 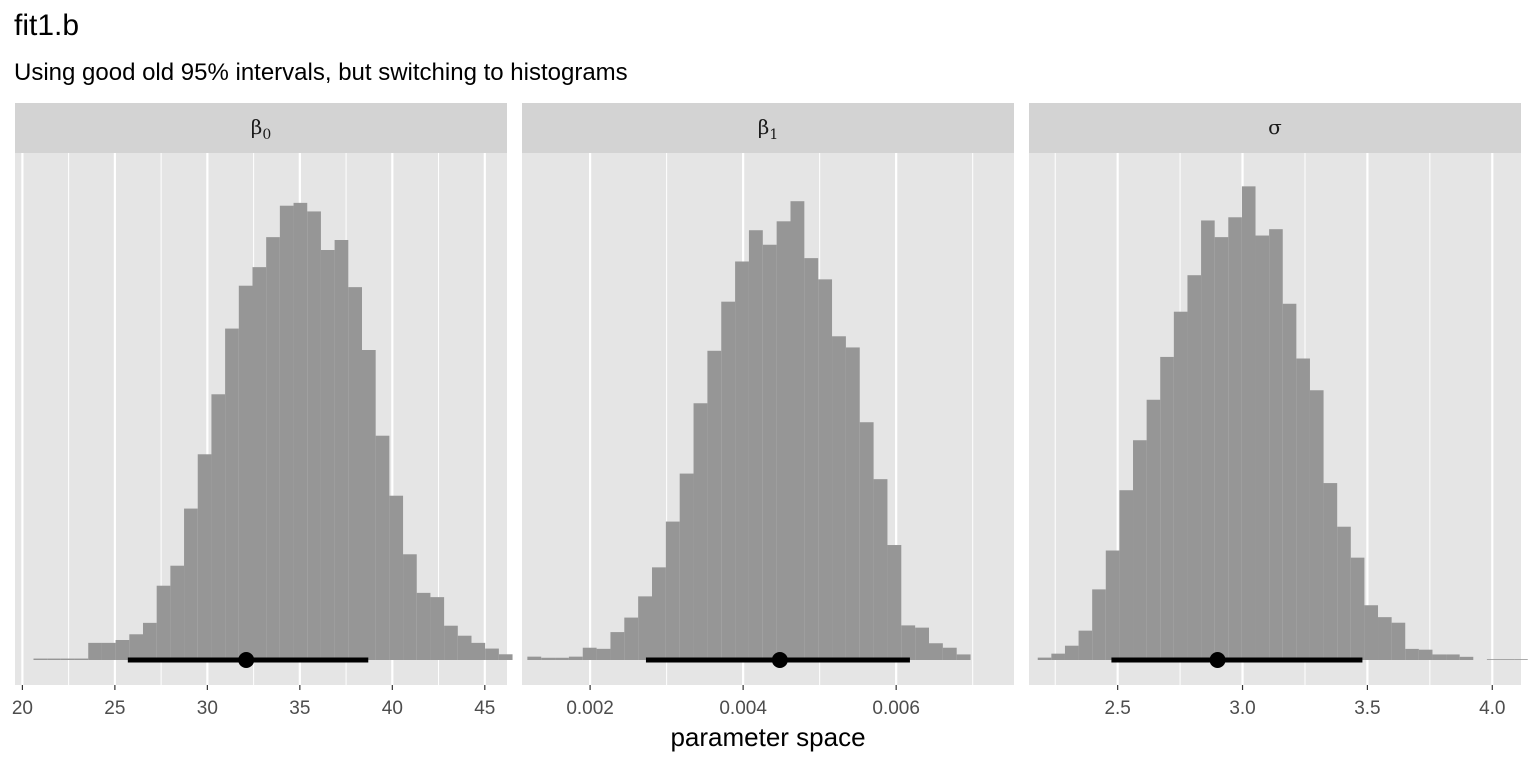 I want to click on x-axis-title: parameter space, so click(x=768, y=737).